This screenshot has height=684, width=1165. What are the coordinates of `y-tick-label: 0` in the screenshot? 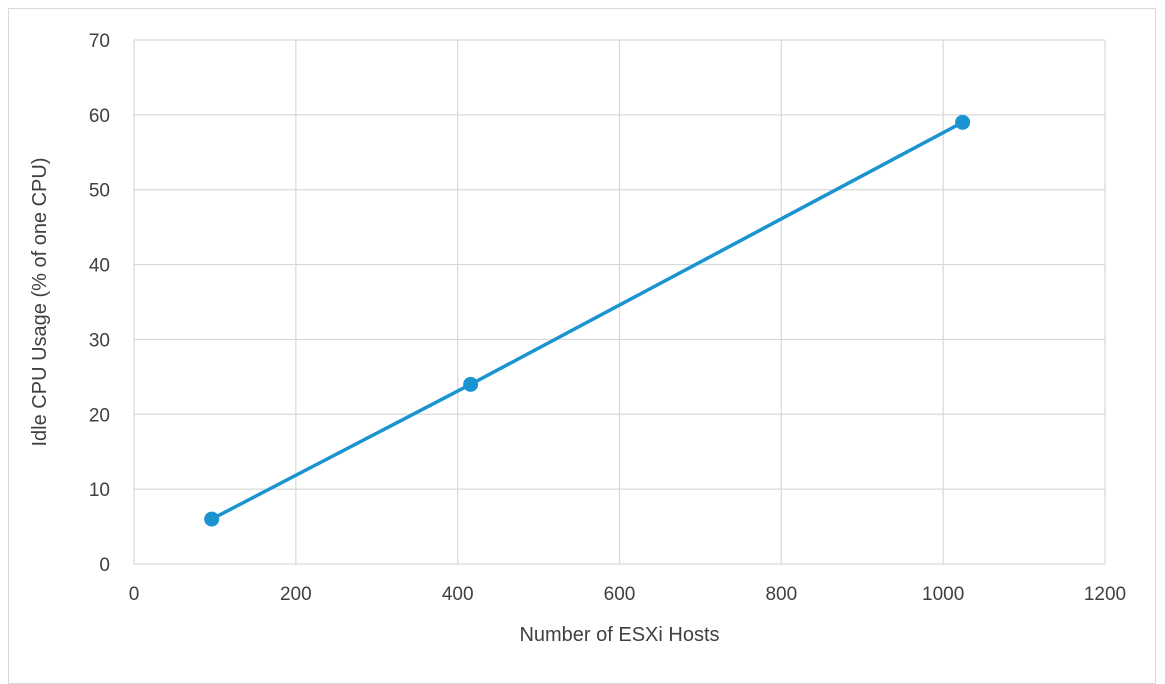 It's located at (104, 565).